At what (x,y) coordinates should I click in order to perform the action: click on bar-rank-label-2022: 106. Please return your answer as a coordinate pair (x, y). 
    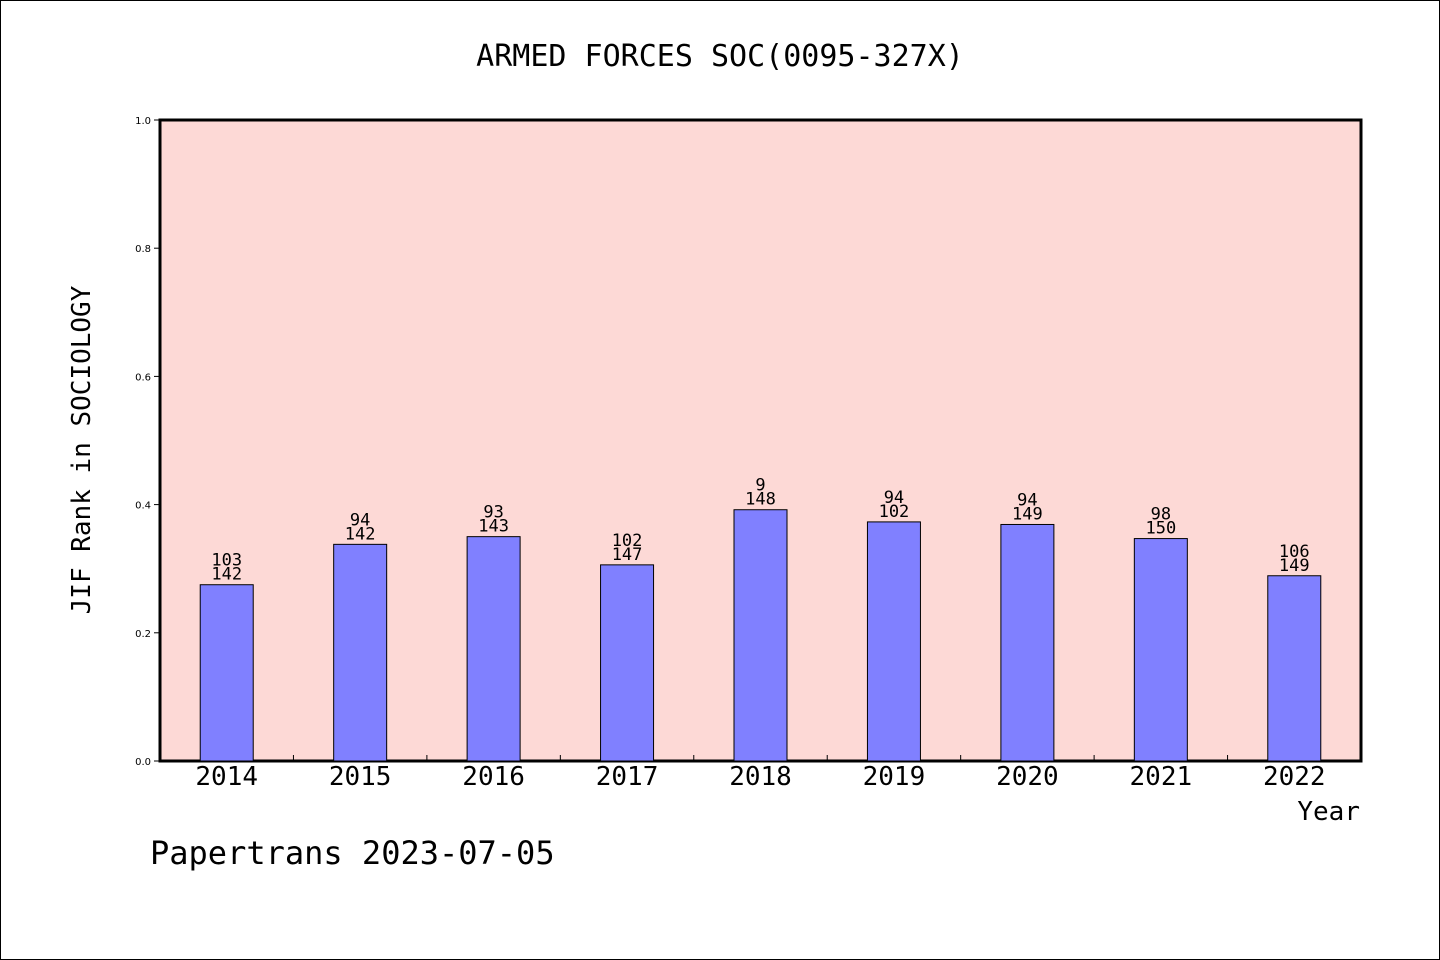
    Looking at the image, I should click on (1294, 552).